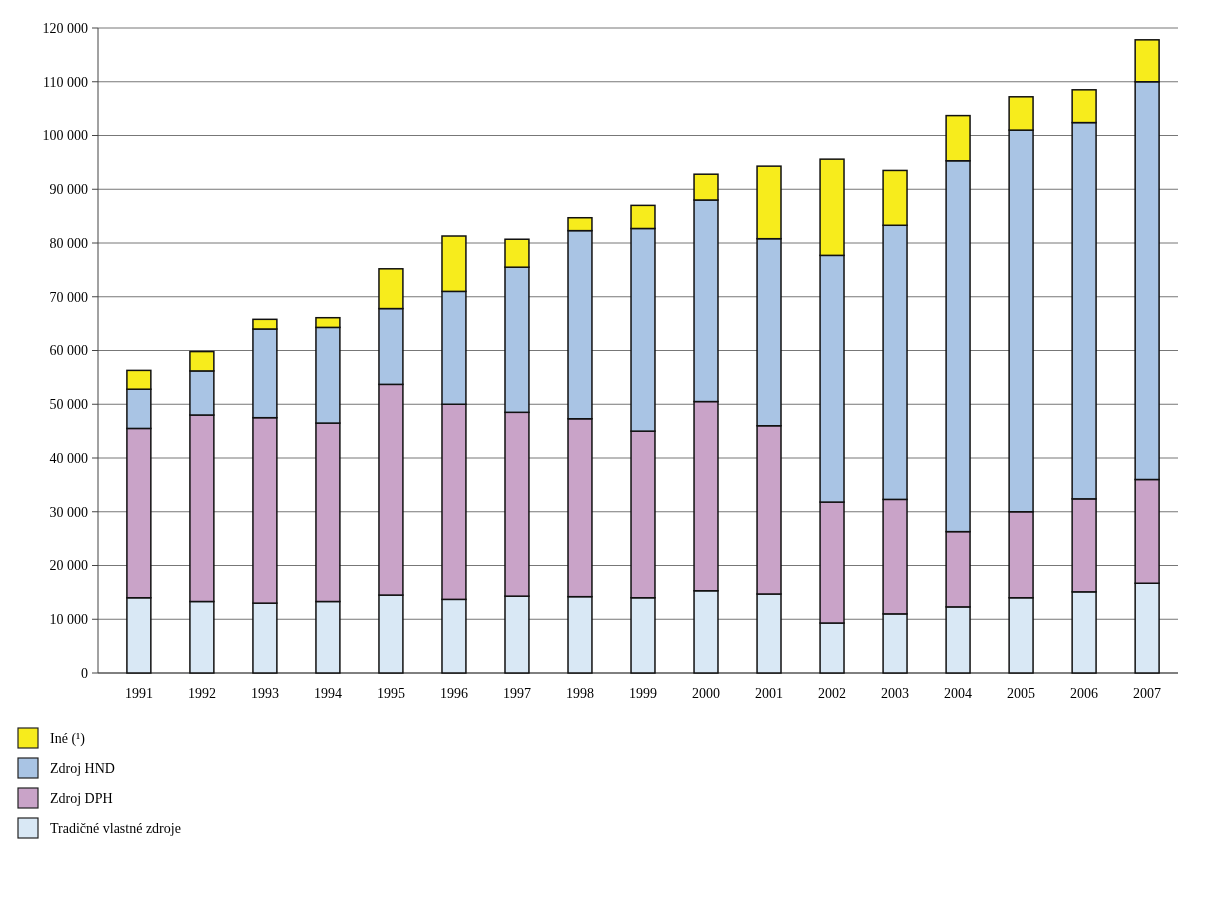 This screenshot has height=900, width=1207. Describe the element at coordinates (453, 693) in the screenshot. I see `x-tick-label: 1996` at that location.